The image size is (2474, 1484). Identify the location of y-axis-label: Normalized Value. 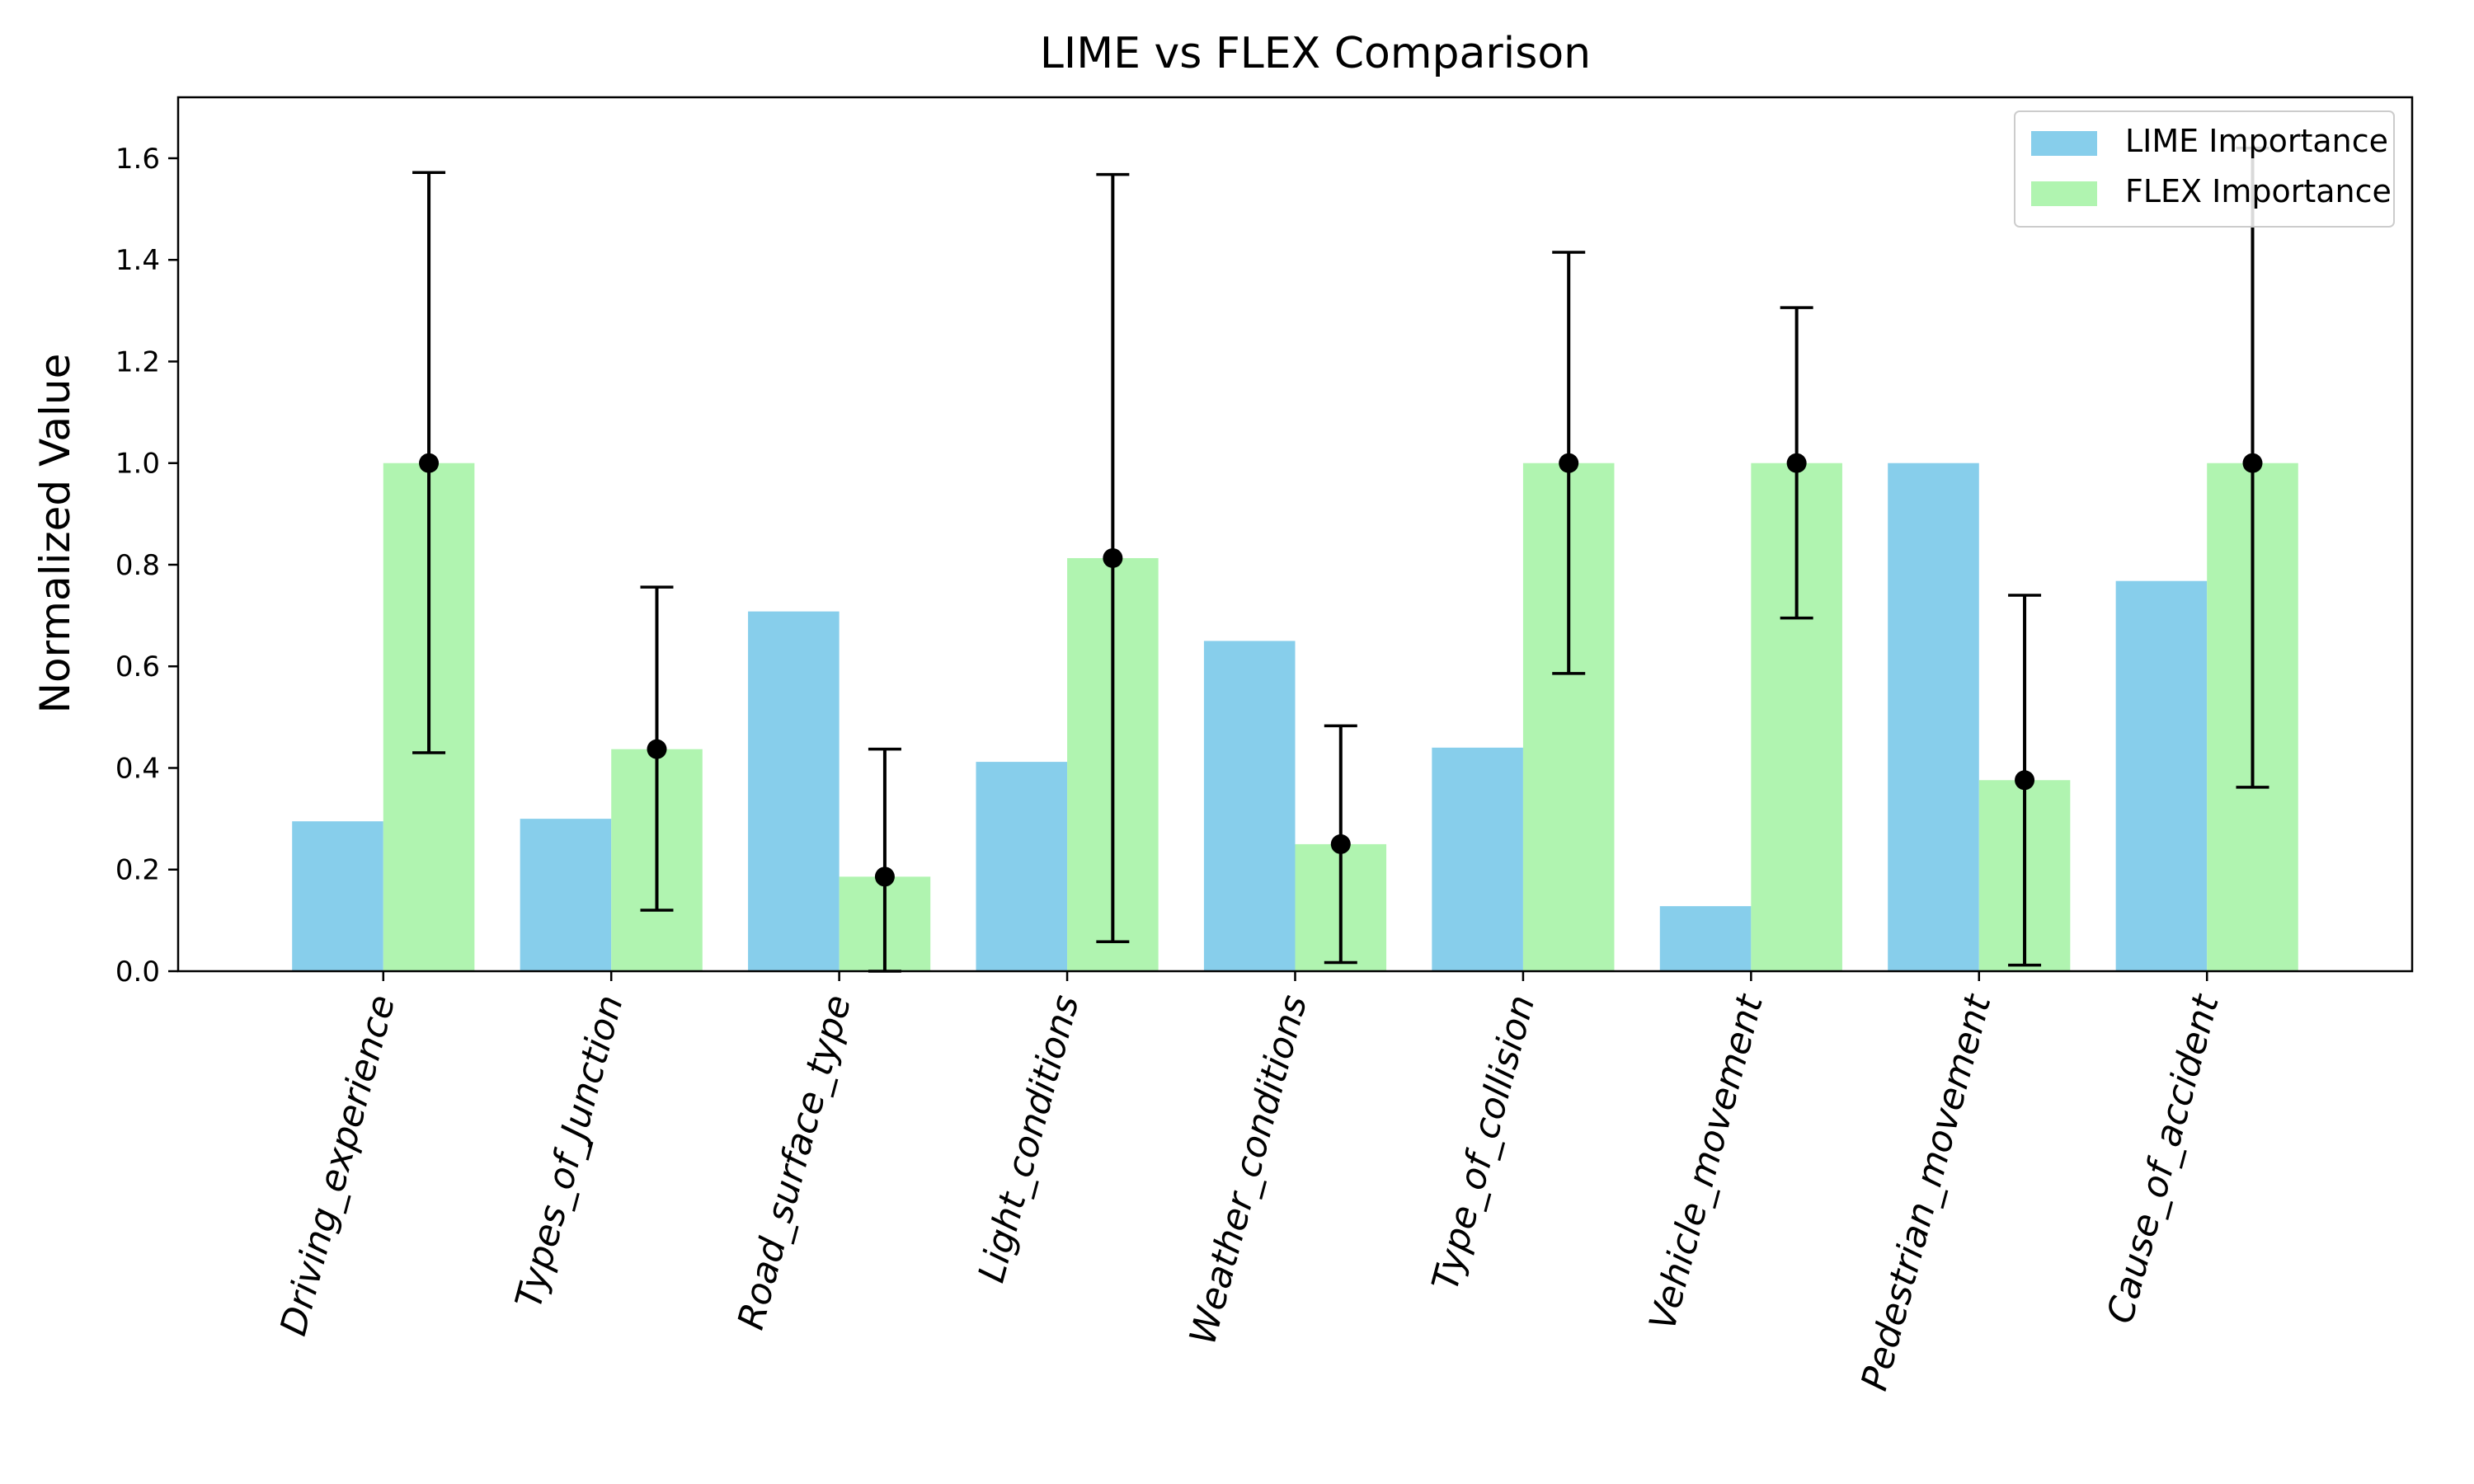
(55, 534).